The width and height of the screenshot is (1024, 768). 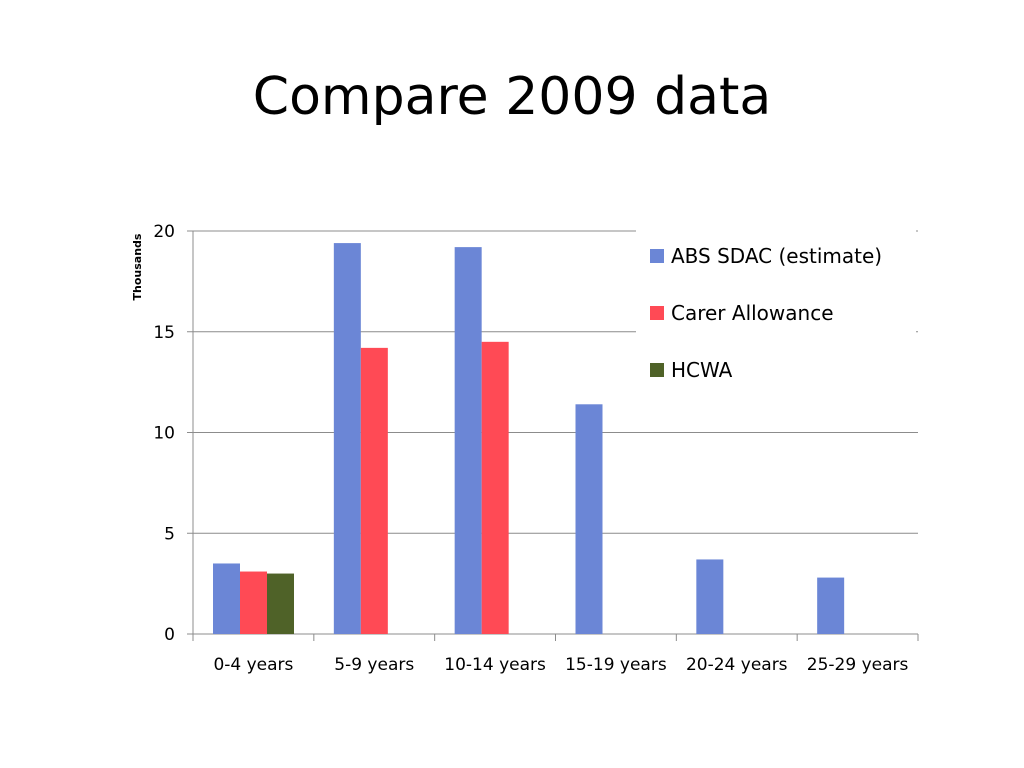 What do you see at coordinates (512, 97) in the screenshot?
I see `slide-title: Compare 2009 data` at bounding box center [512, 97].